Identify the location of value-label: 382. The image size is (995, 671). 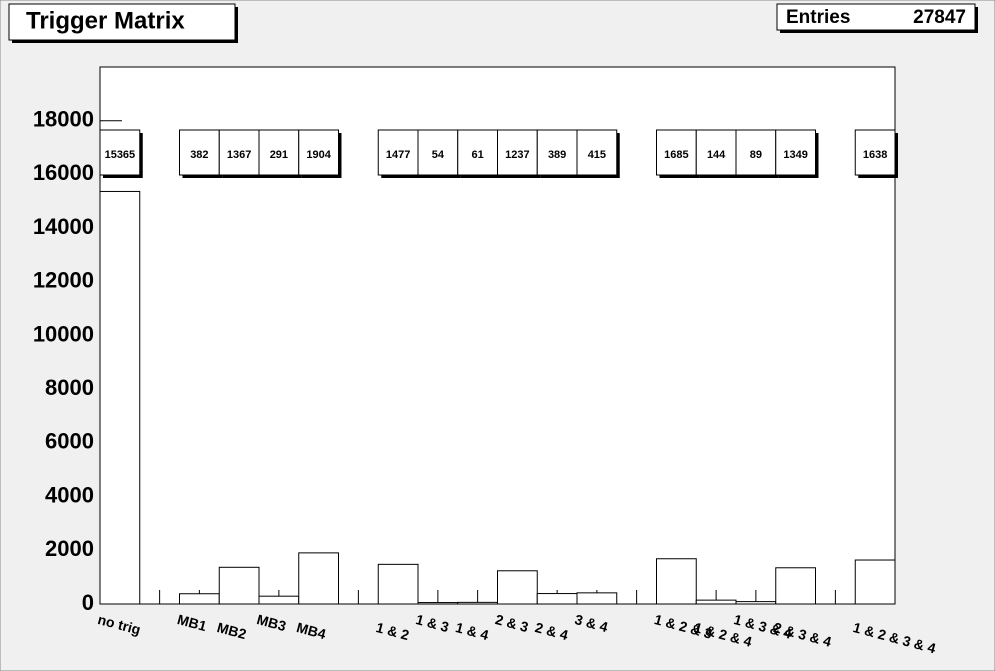
(199, 155).